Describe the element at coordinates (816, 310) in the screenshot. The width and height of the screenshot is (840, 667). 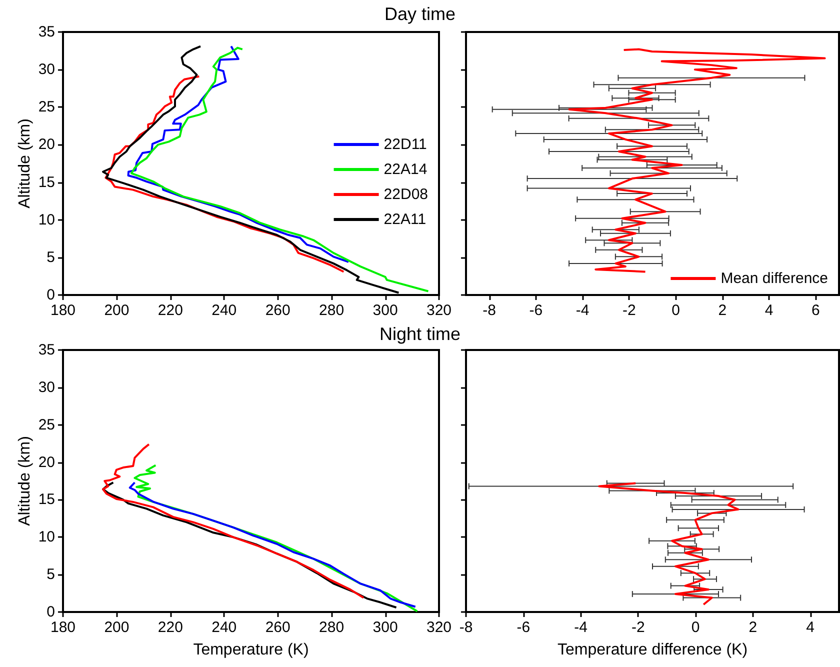
I see `x-tick-label: 6` at that location.